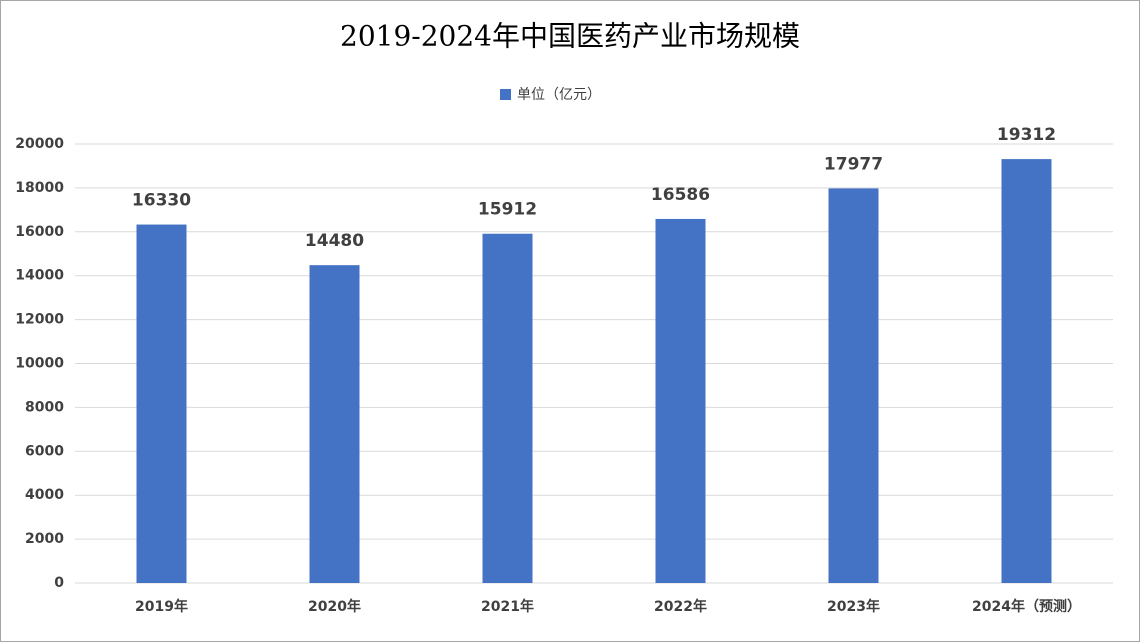 Image resolution: width=1140 pixels, height=642 pixels. What do you see at coordinates (853, 606) in the screenshot?
I see `x-tick-label: 2023年` at bounding box center [853, 606].